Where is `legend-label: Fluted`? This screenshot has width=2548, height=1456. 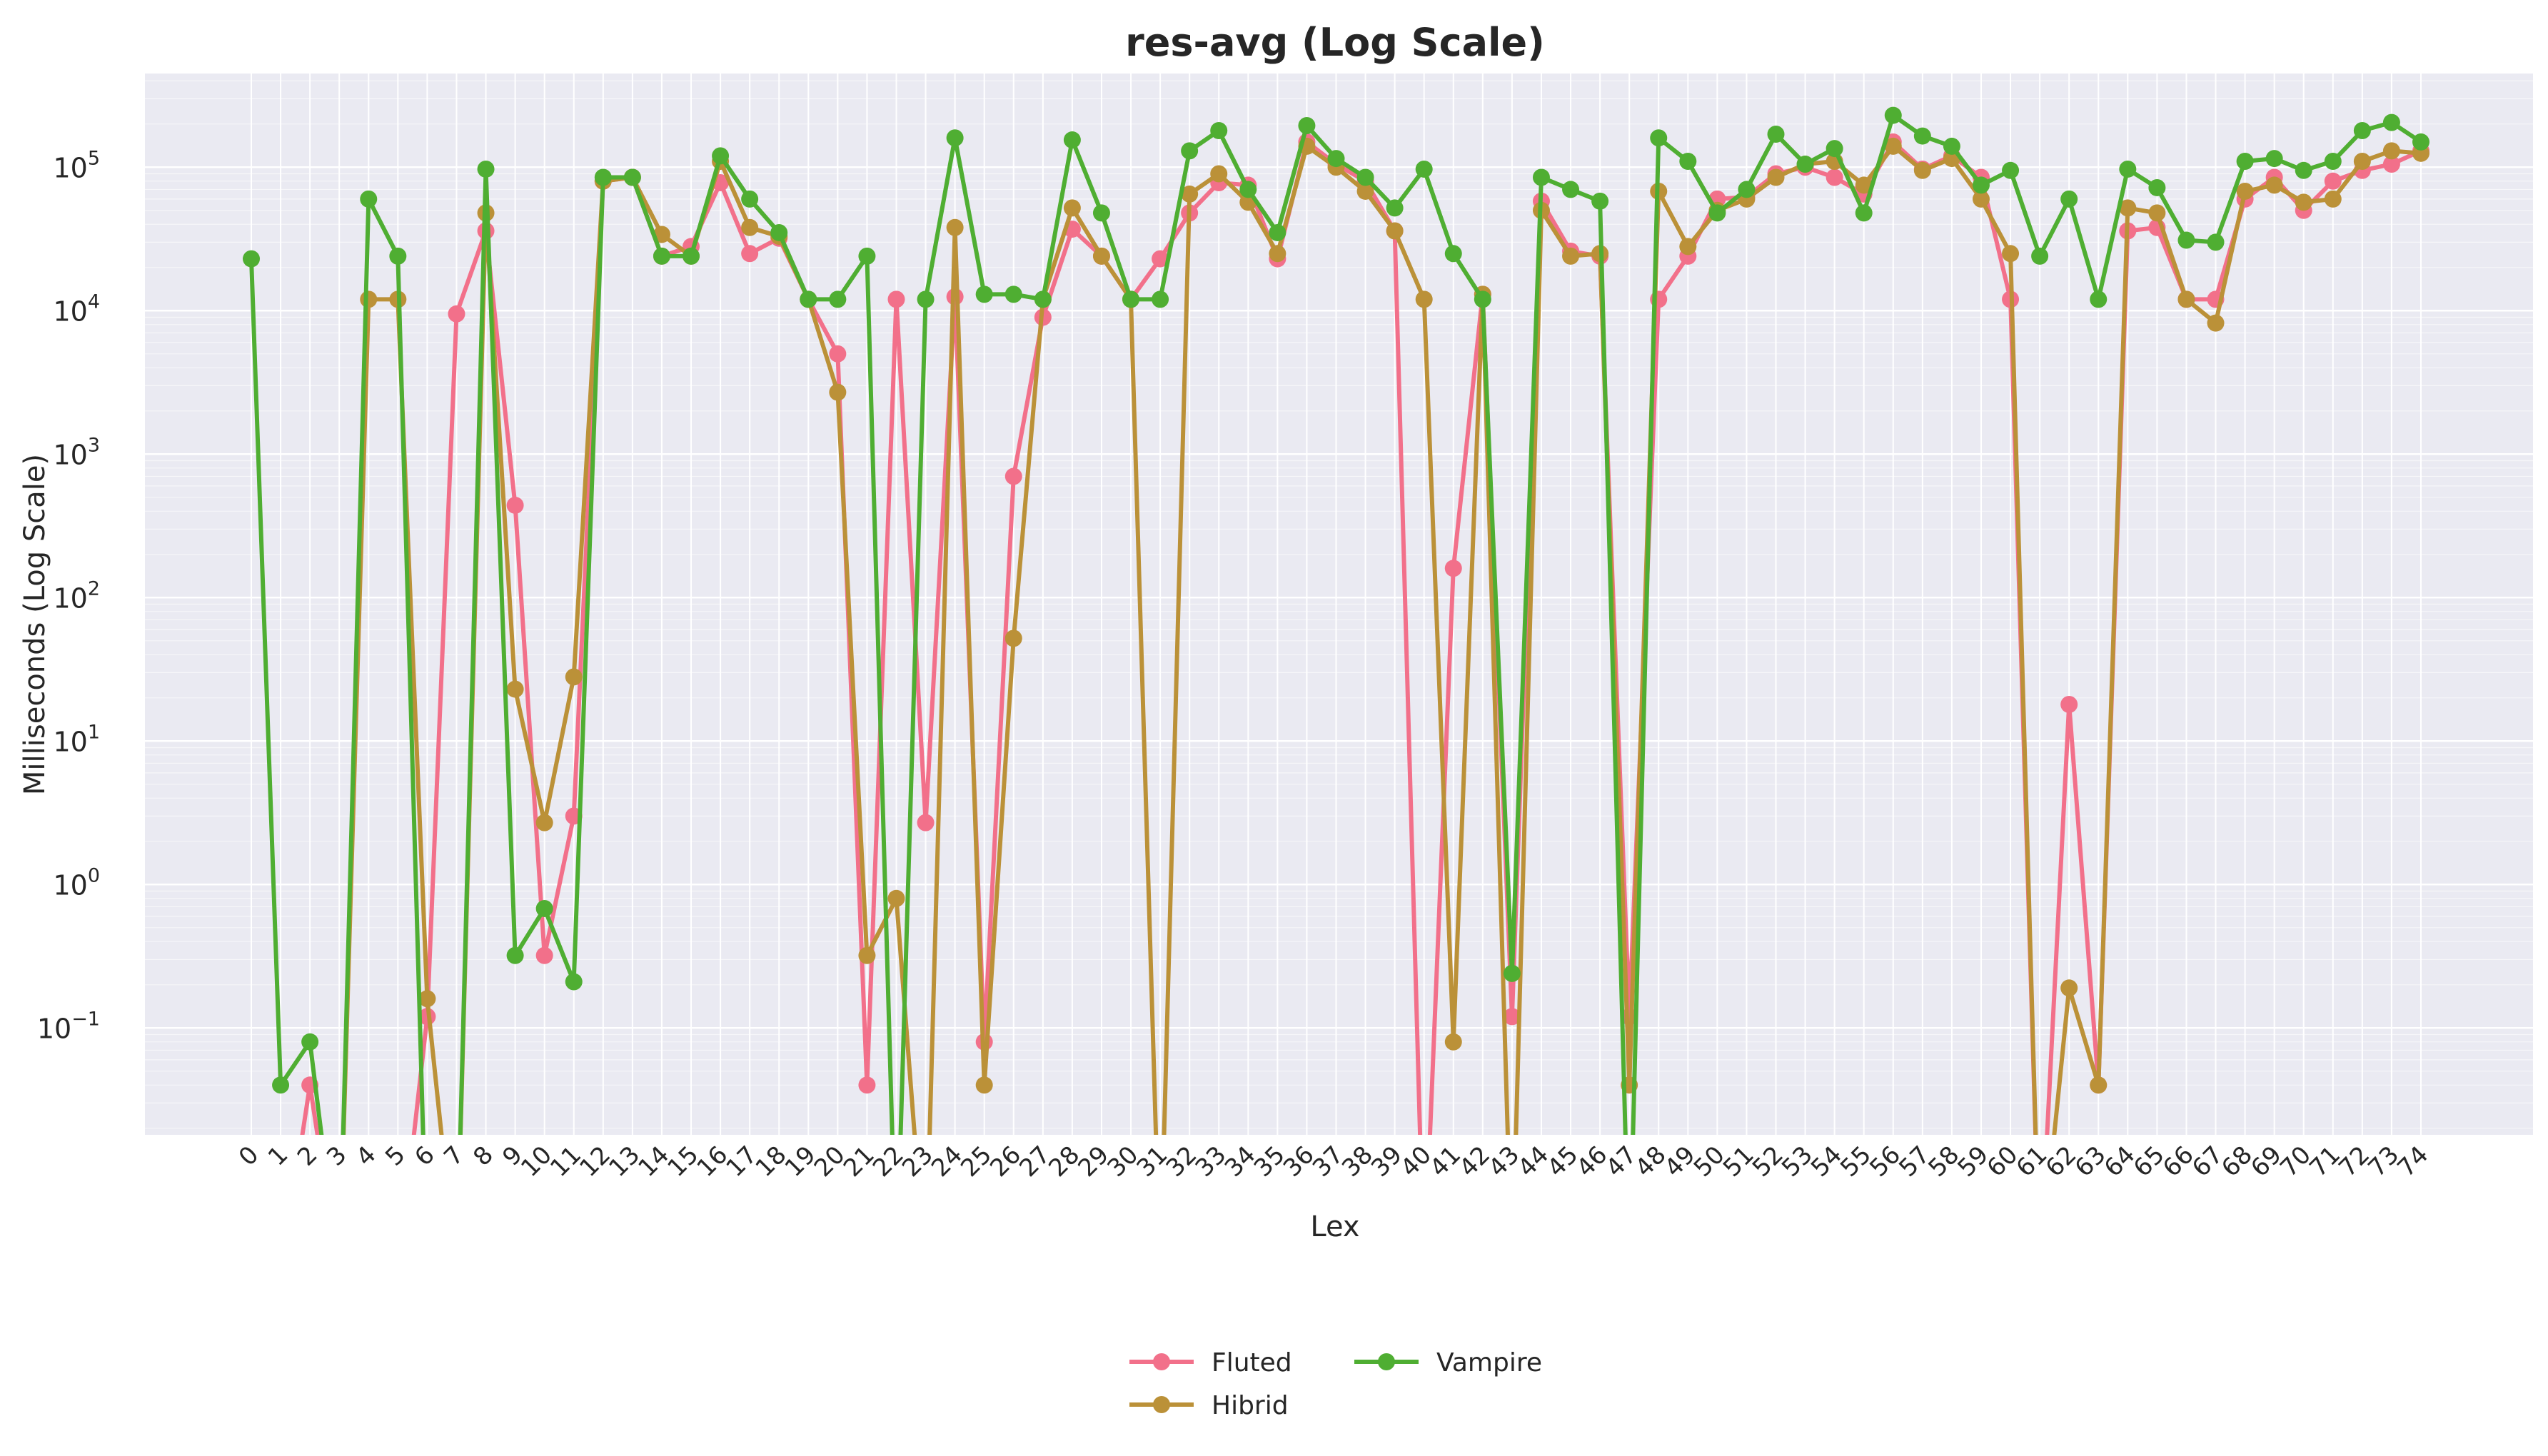
legend-label: Fluted is located at coordinates (1252, 1362).